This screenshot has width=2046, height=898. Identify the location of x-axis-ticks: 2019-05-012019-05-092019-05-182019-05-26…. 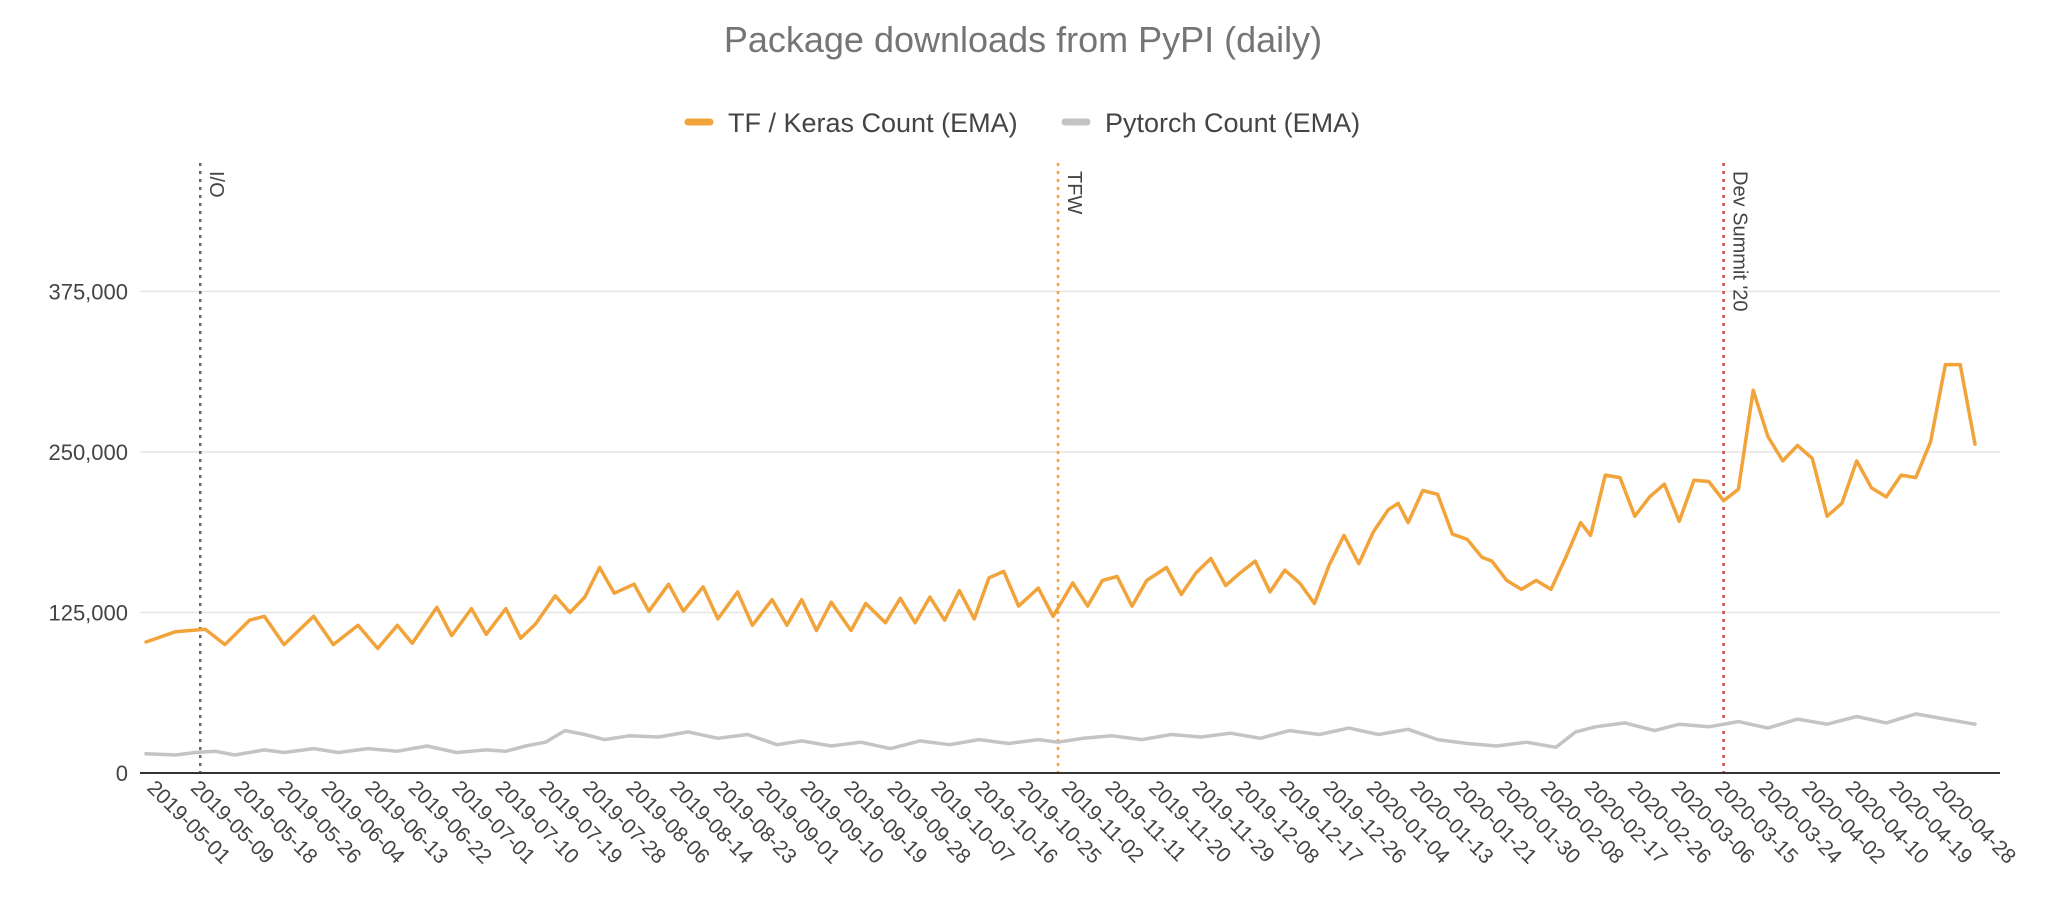
(1081, 822).